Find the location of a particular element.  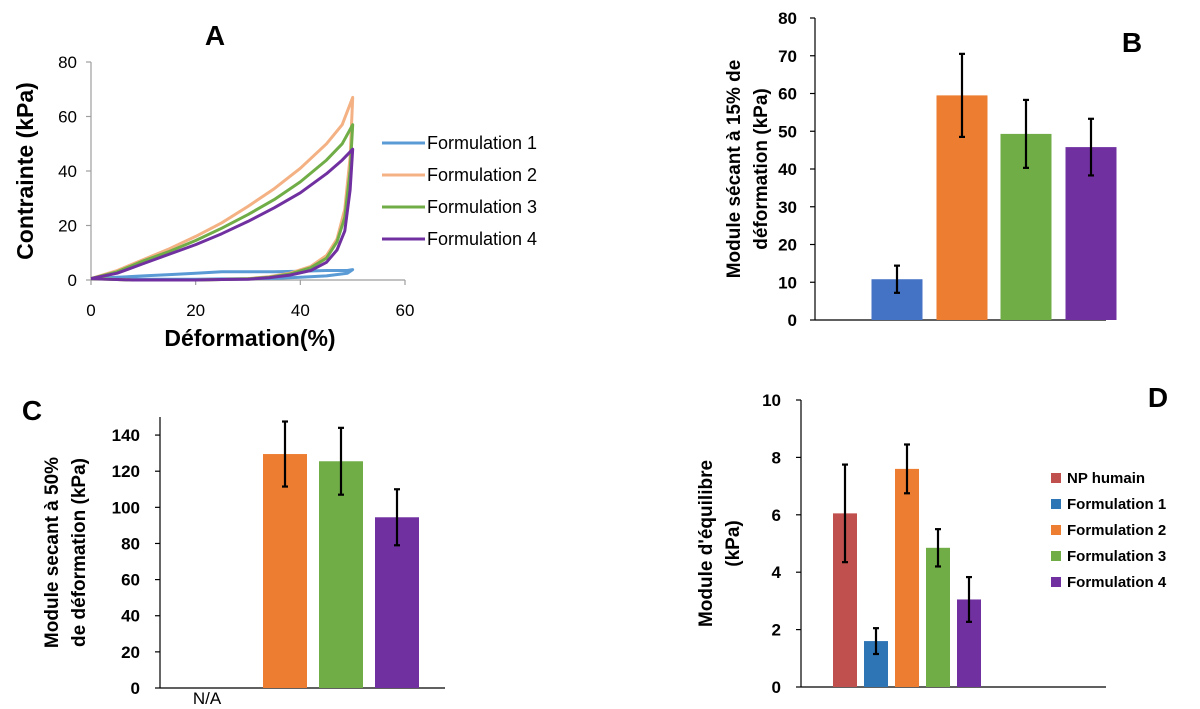

panel-b-y-tick-label: 0 is located at coordinates (792, 320).